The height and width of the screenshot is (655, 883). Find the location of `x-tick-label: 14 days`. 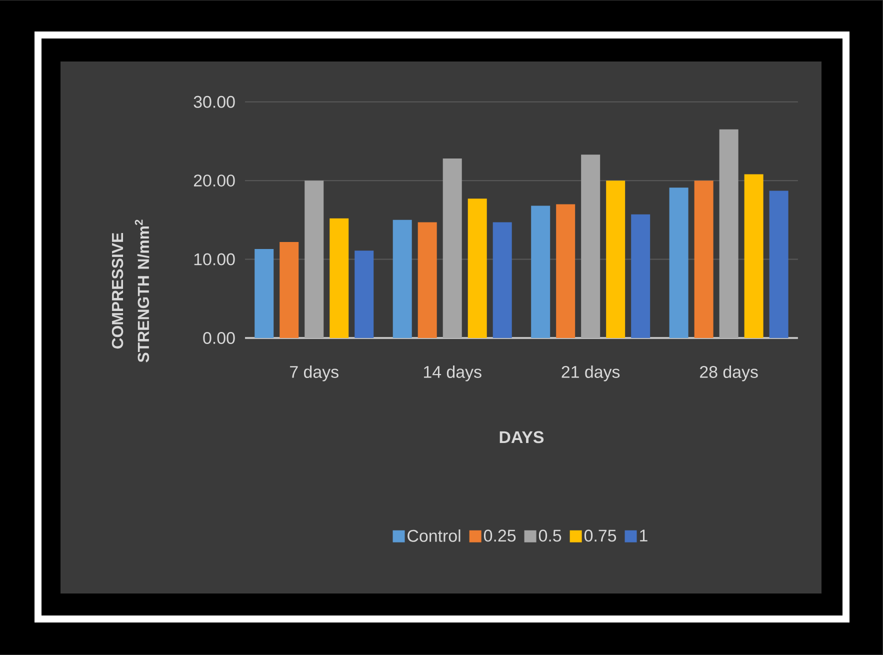

x-tick-label: 14 days is located at coordinates (453, 374).